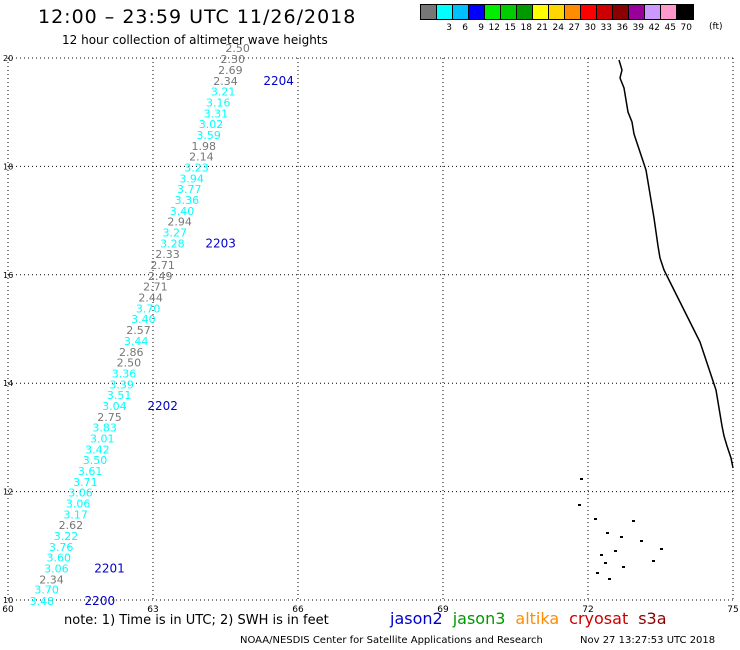 This screenshot has height=650, width=740. What do you see at coordinates (172, 243) in the screenshot?
I see `swh-value-label: 3.28` at bounding box center [172, 243].